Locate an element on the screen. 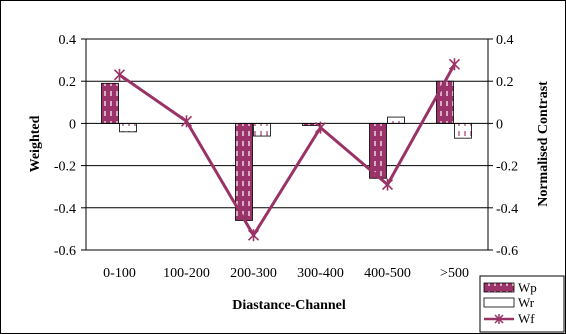 Image resolution: width=566 pixels, height=334 pixels. x-tick-label: 100-200 is located at coordinates (186, 273).